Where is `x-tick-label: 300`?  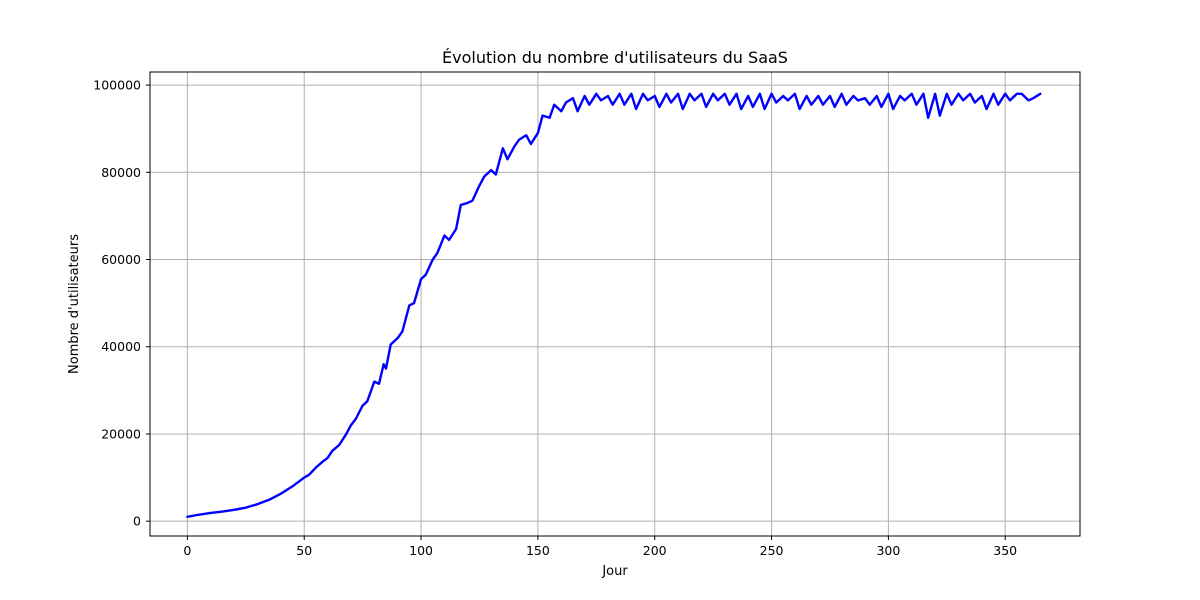
x-tick-label: 300 is located at coordinates (888, 550).